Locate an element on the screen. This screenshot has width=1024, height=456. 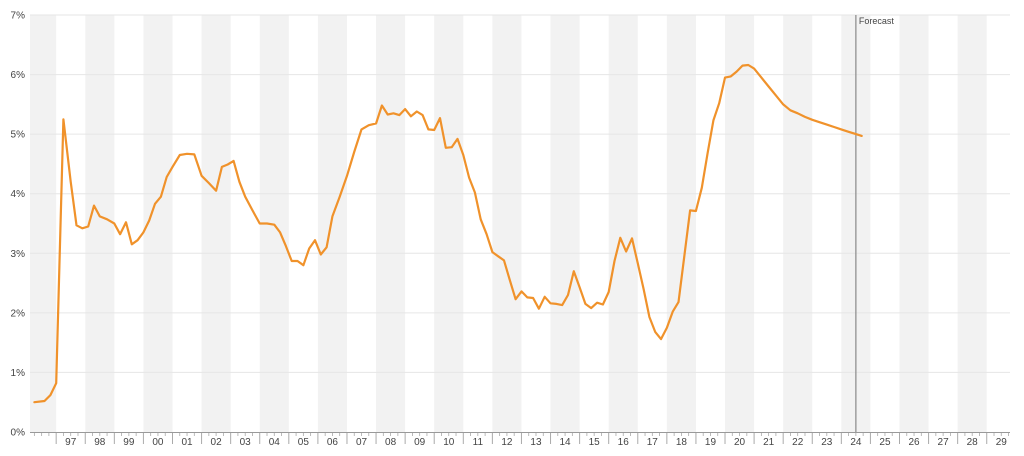
forecast-marker: Forecast is located at coordinates (875, 223).